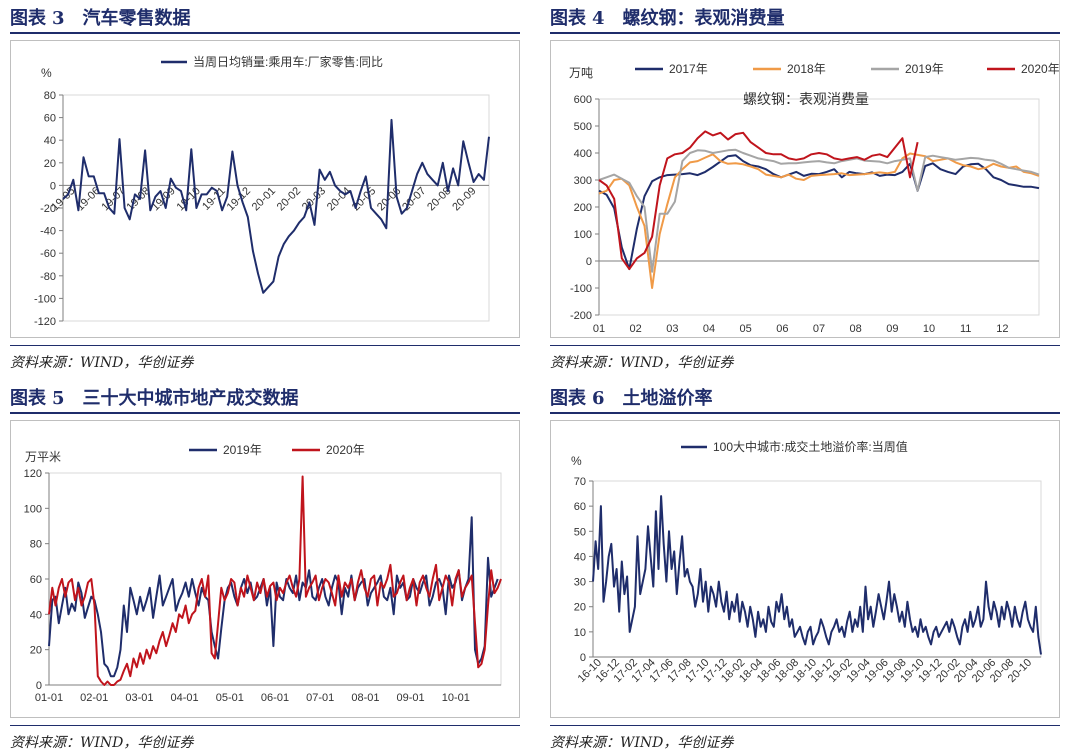 Image resolution: width=1065 pixels, height=755 pixels. What do you see at coordinates (583, 154) in the screenshot?
I see `y-tick-label: 400` at bounding box center [583, 154].